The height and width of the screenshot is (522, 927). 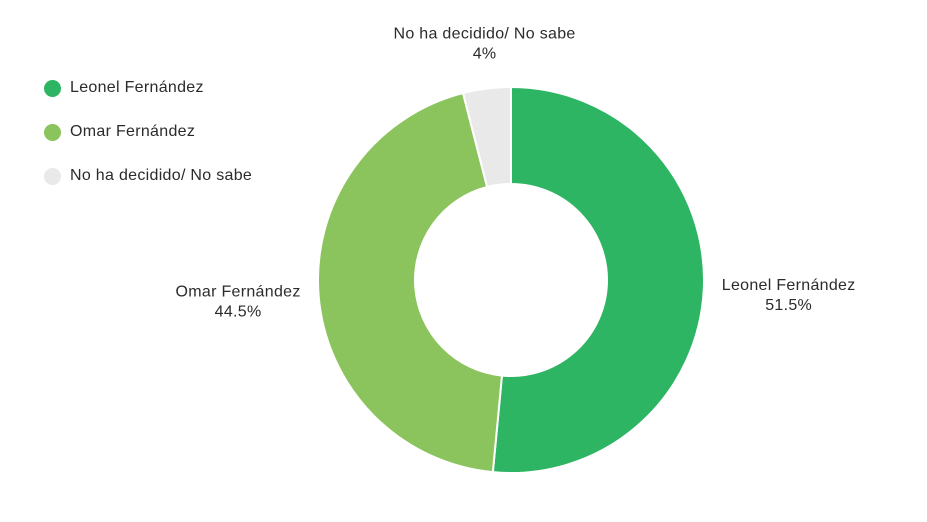 I want to click on data-label-value: 44.5%, so click(x=238, y=312).